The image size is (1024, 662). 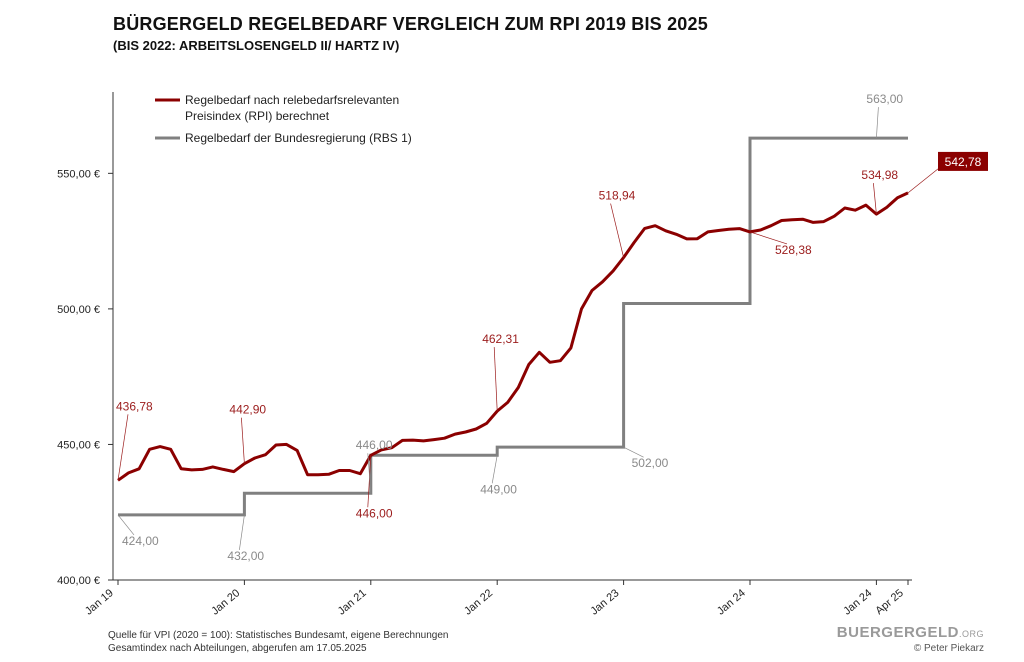 What do you see at coordinates (78, 174) in the screenshot?
I see `y-tick-label: 550,00 €` at bounding box center [78, 174].